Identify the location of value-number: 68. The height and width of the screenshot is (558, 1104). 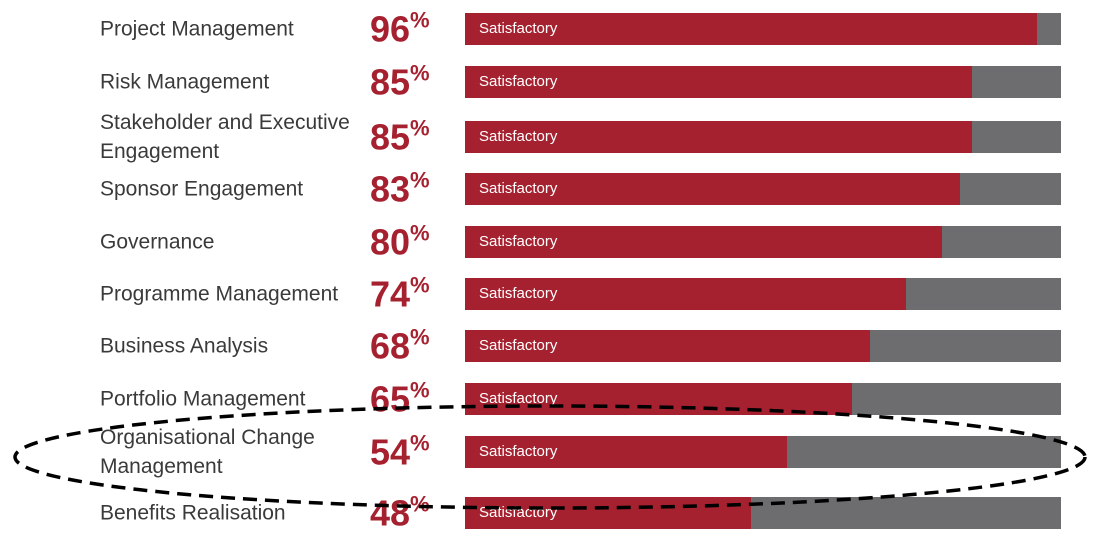
(390, 346).